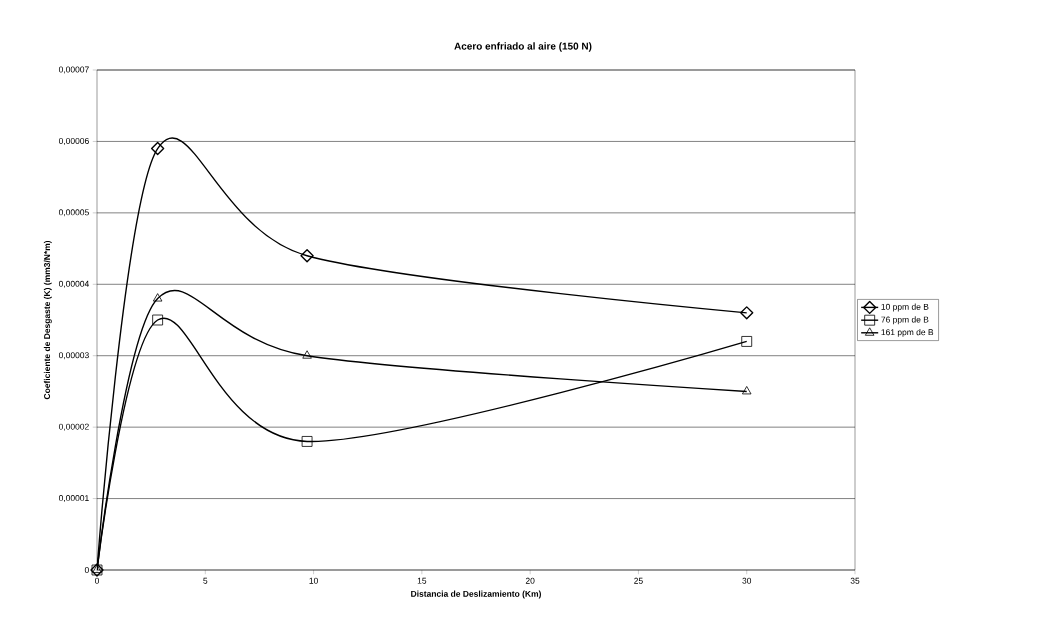 The image size is (1046, 628). I want to click on x-tick-label: 20, so click(530, 580).